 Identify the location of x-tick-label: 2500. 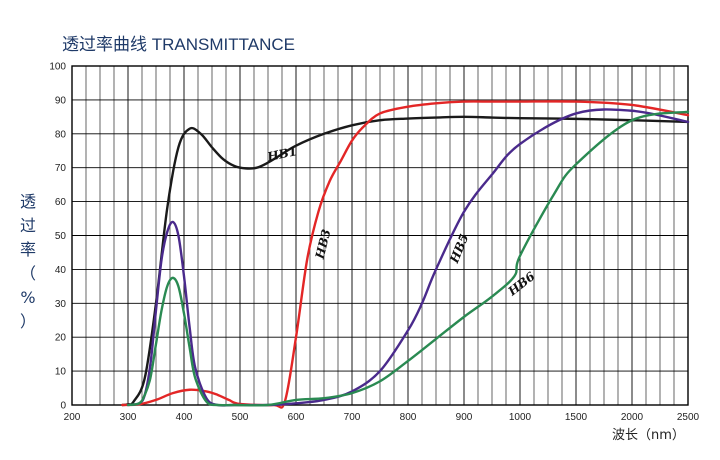
(688, 417).